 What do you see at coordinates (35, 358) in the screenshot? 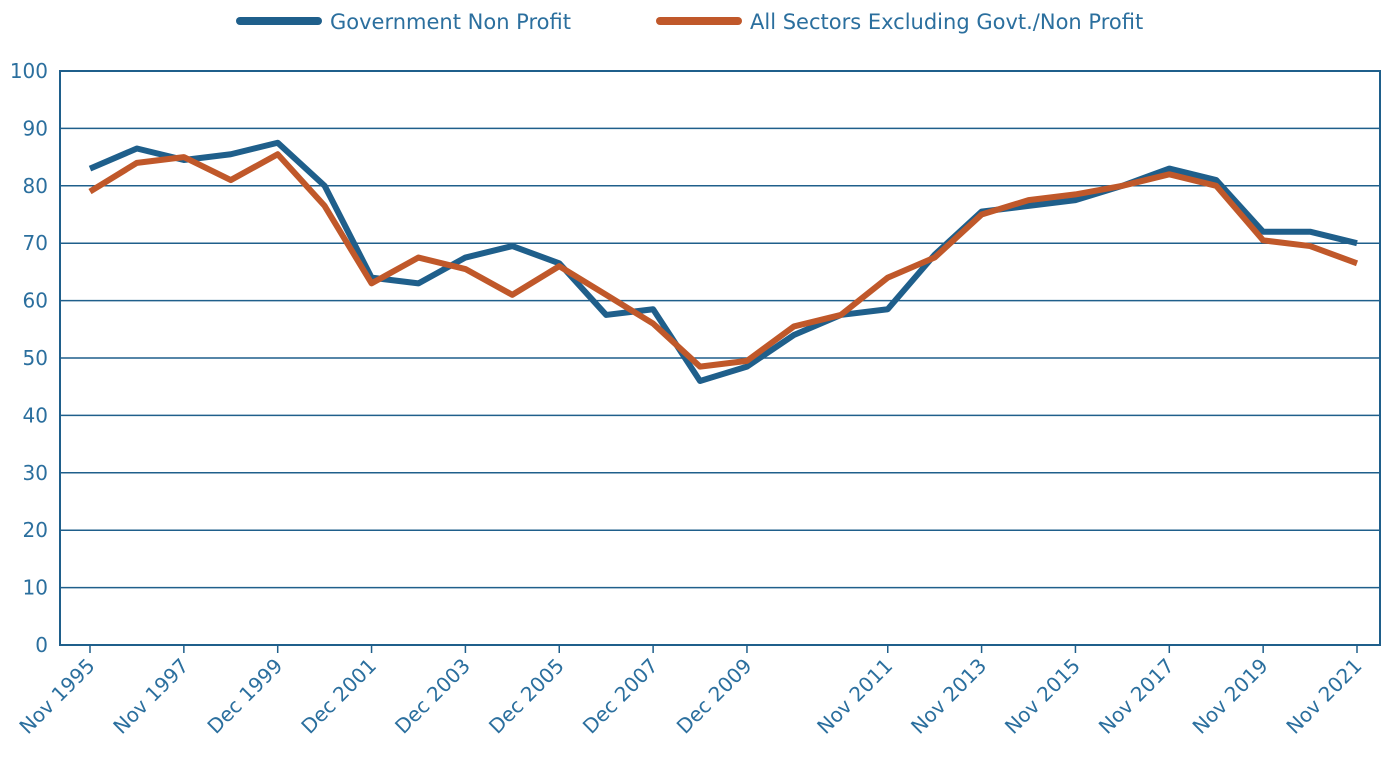
I see `y-tick-label: 50` at bounding box center [35, 358].